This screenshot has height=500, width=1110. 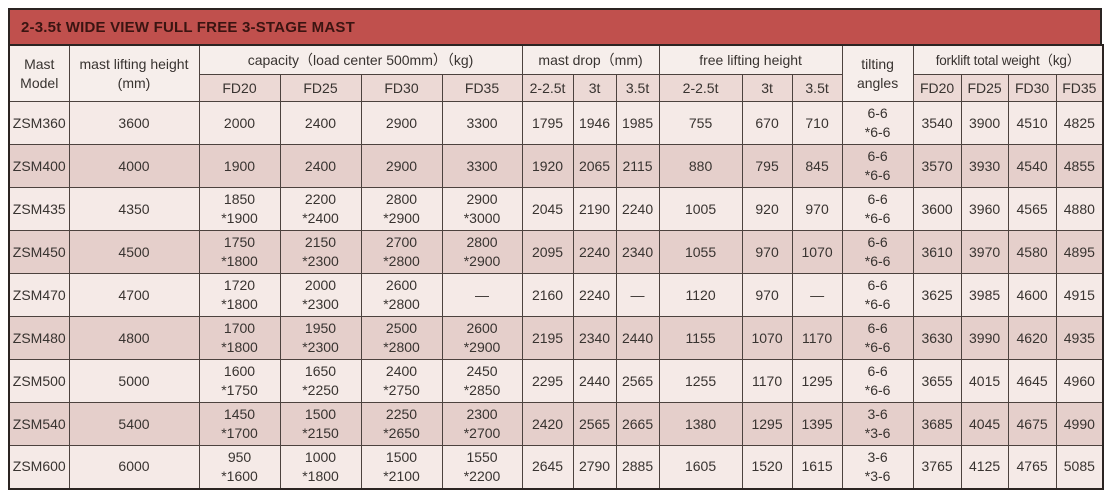 I want to click on cell-tilting: 3-6 *3-6, so click(x=877, y=424).